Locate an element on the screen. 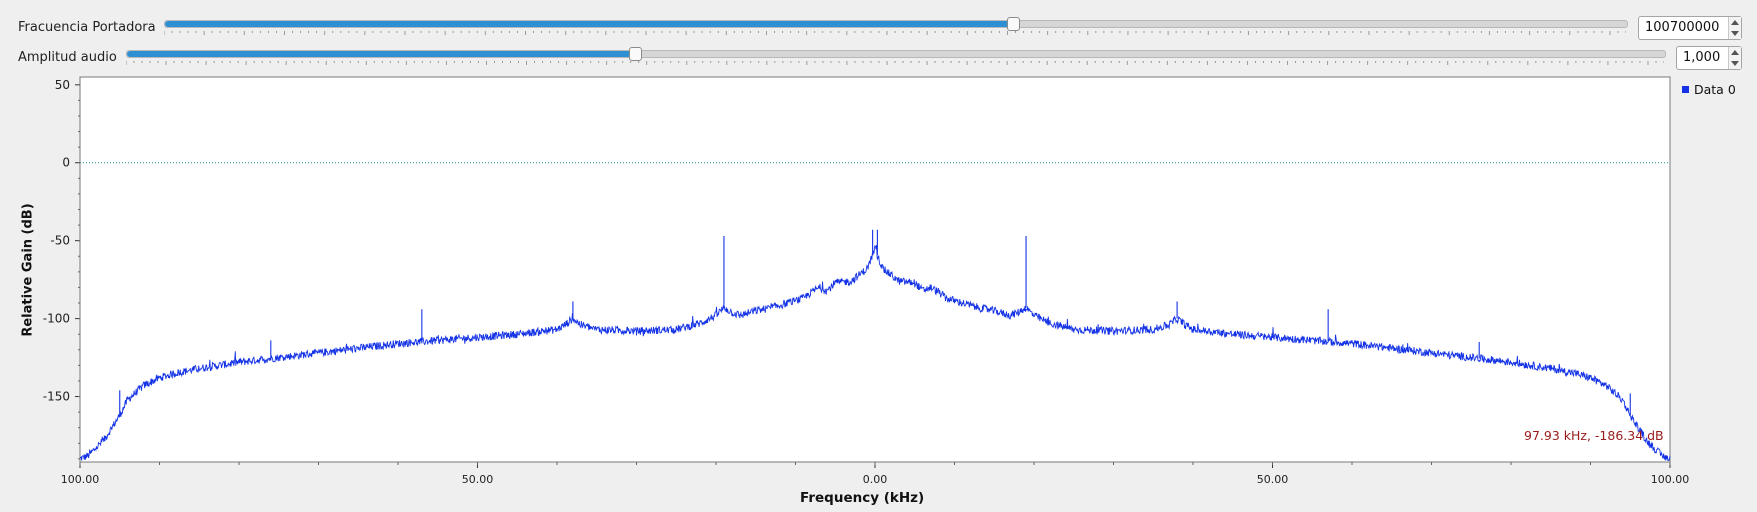 This screenshot has height=512, width=1757. audio-amplitude-slider is located at coordinates (896, 54).